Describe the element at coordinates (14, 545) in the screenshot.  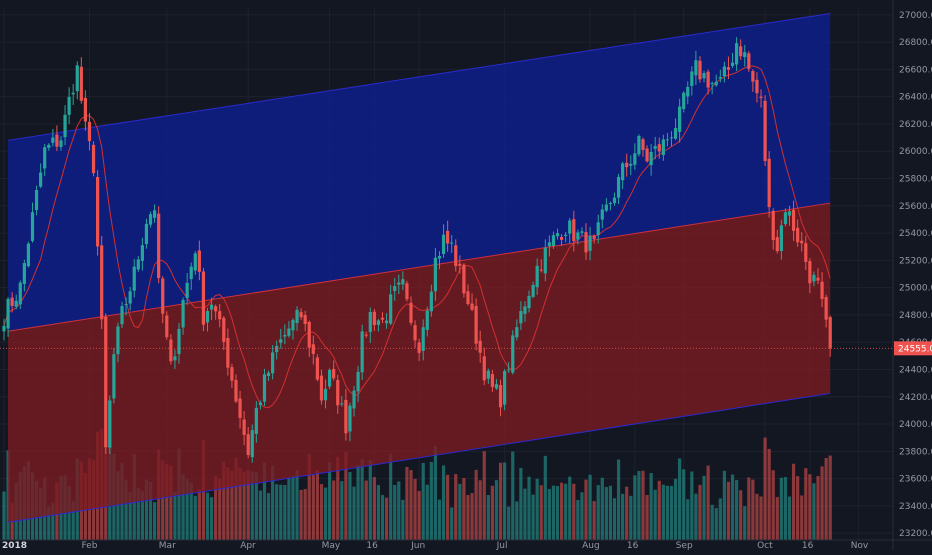
I see `x-tick-label-0: 2018` at that location.